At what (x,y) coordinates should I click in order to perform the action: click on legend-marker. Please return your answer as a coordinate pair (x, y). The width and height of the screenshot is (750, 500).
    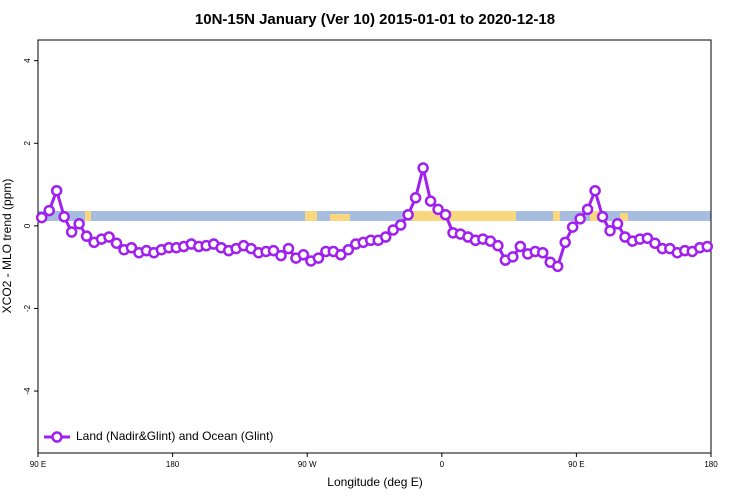
    Looking at the image, I should click on (57, 437).